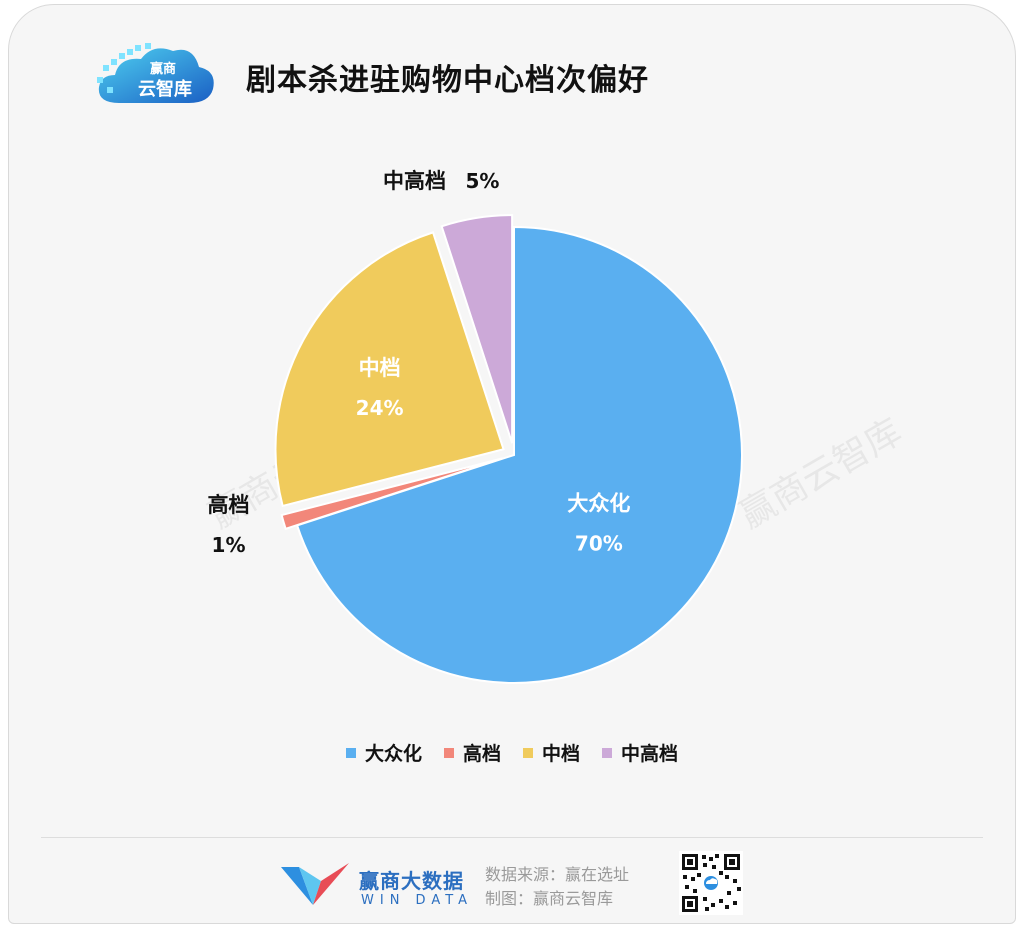  I want to click on source-block: 数据来源：赢在选址 制图：赢商云智库, so click(557, 887).